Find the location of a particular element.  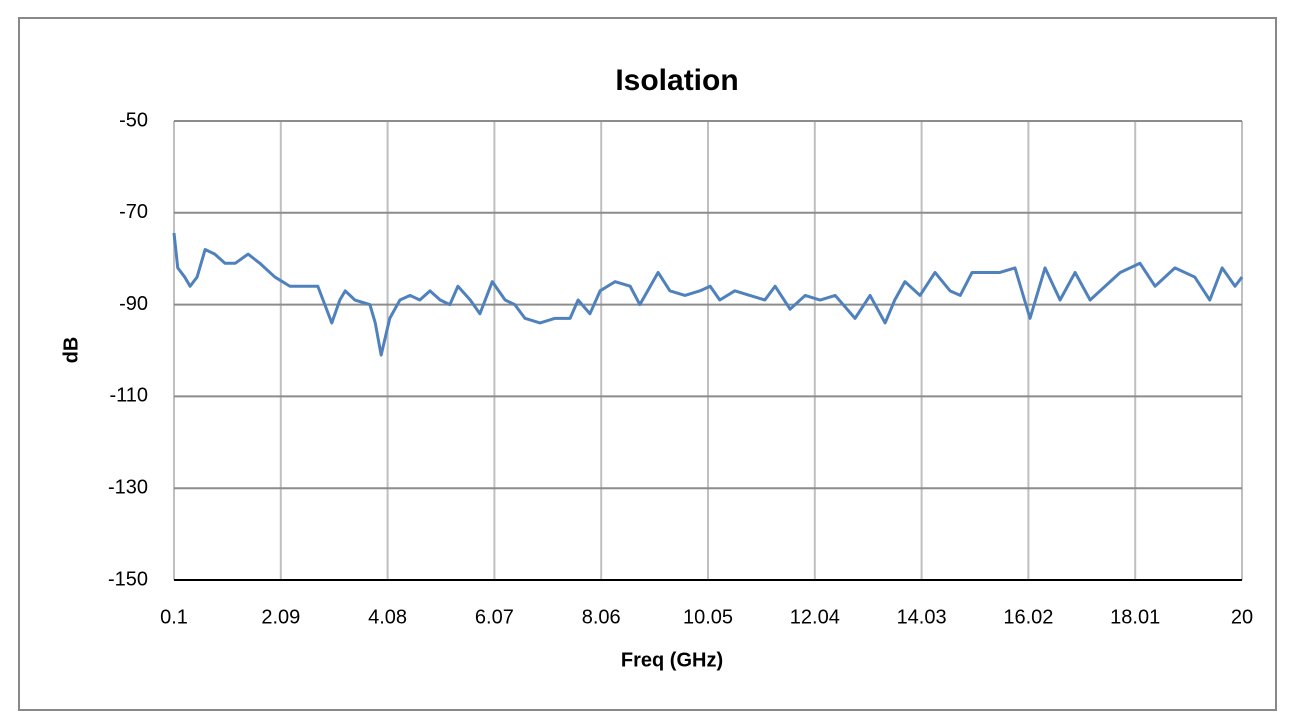

x-tick-label: 18.01 is located at coordinates (1135, 617).